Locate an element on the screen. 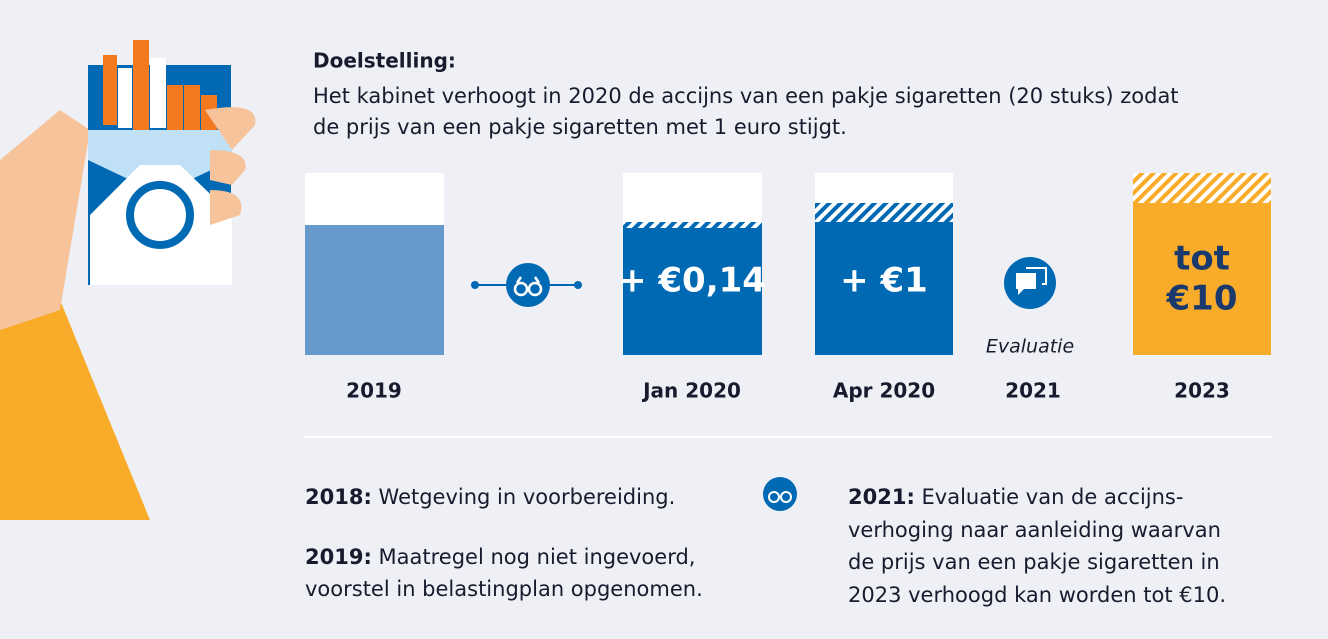 This screenshot has height=639, width=1328. period-label: Apr 2020 is located at coordinates (884, 391).